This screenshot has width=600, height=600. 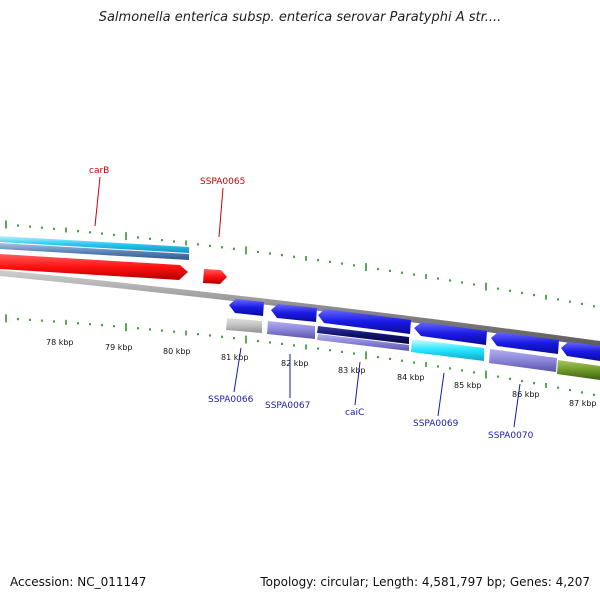 I want to click on feature-bar-navy, so click(x=363, y=335).